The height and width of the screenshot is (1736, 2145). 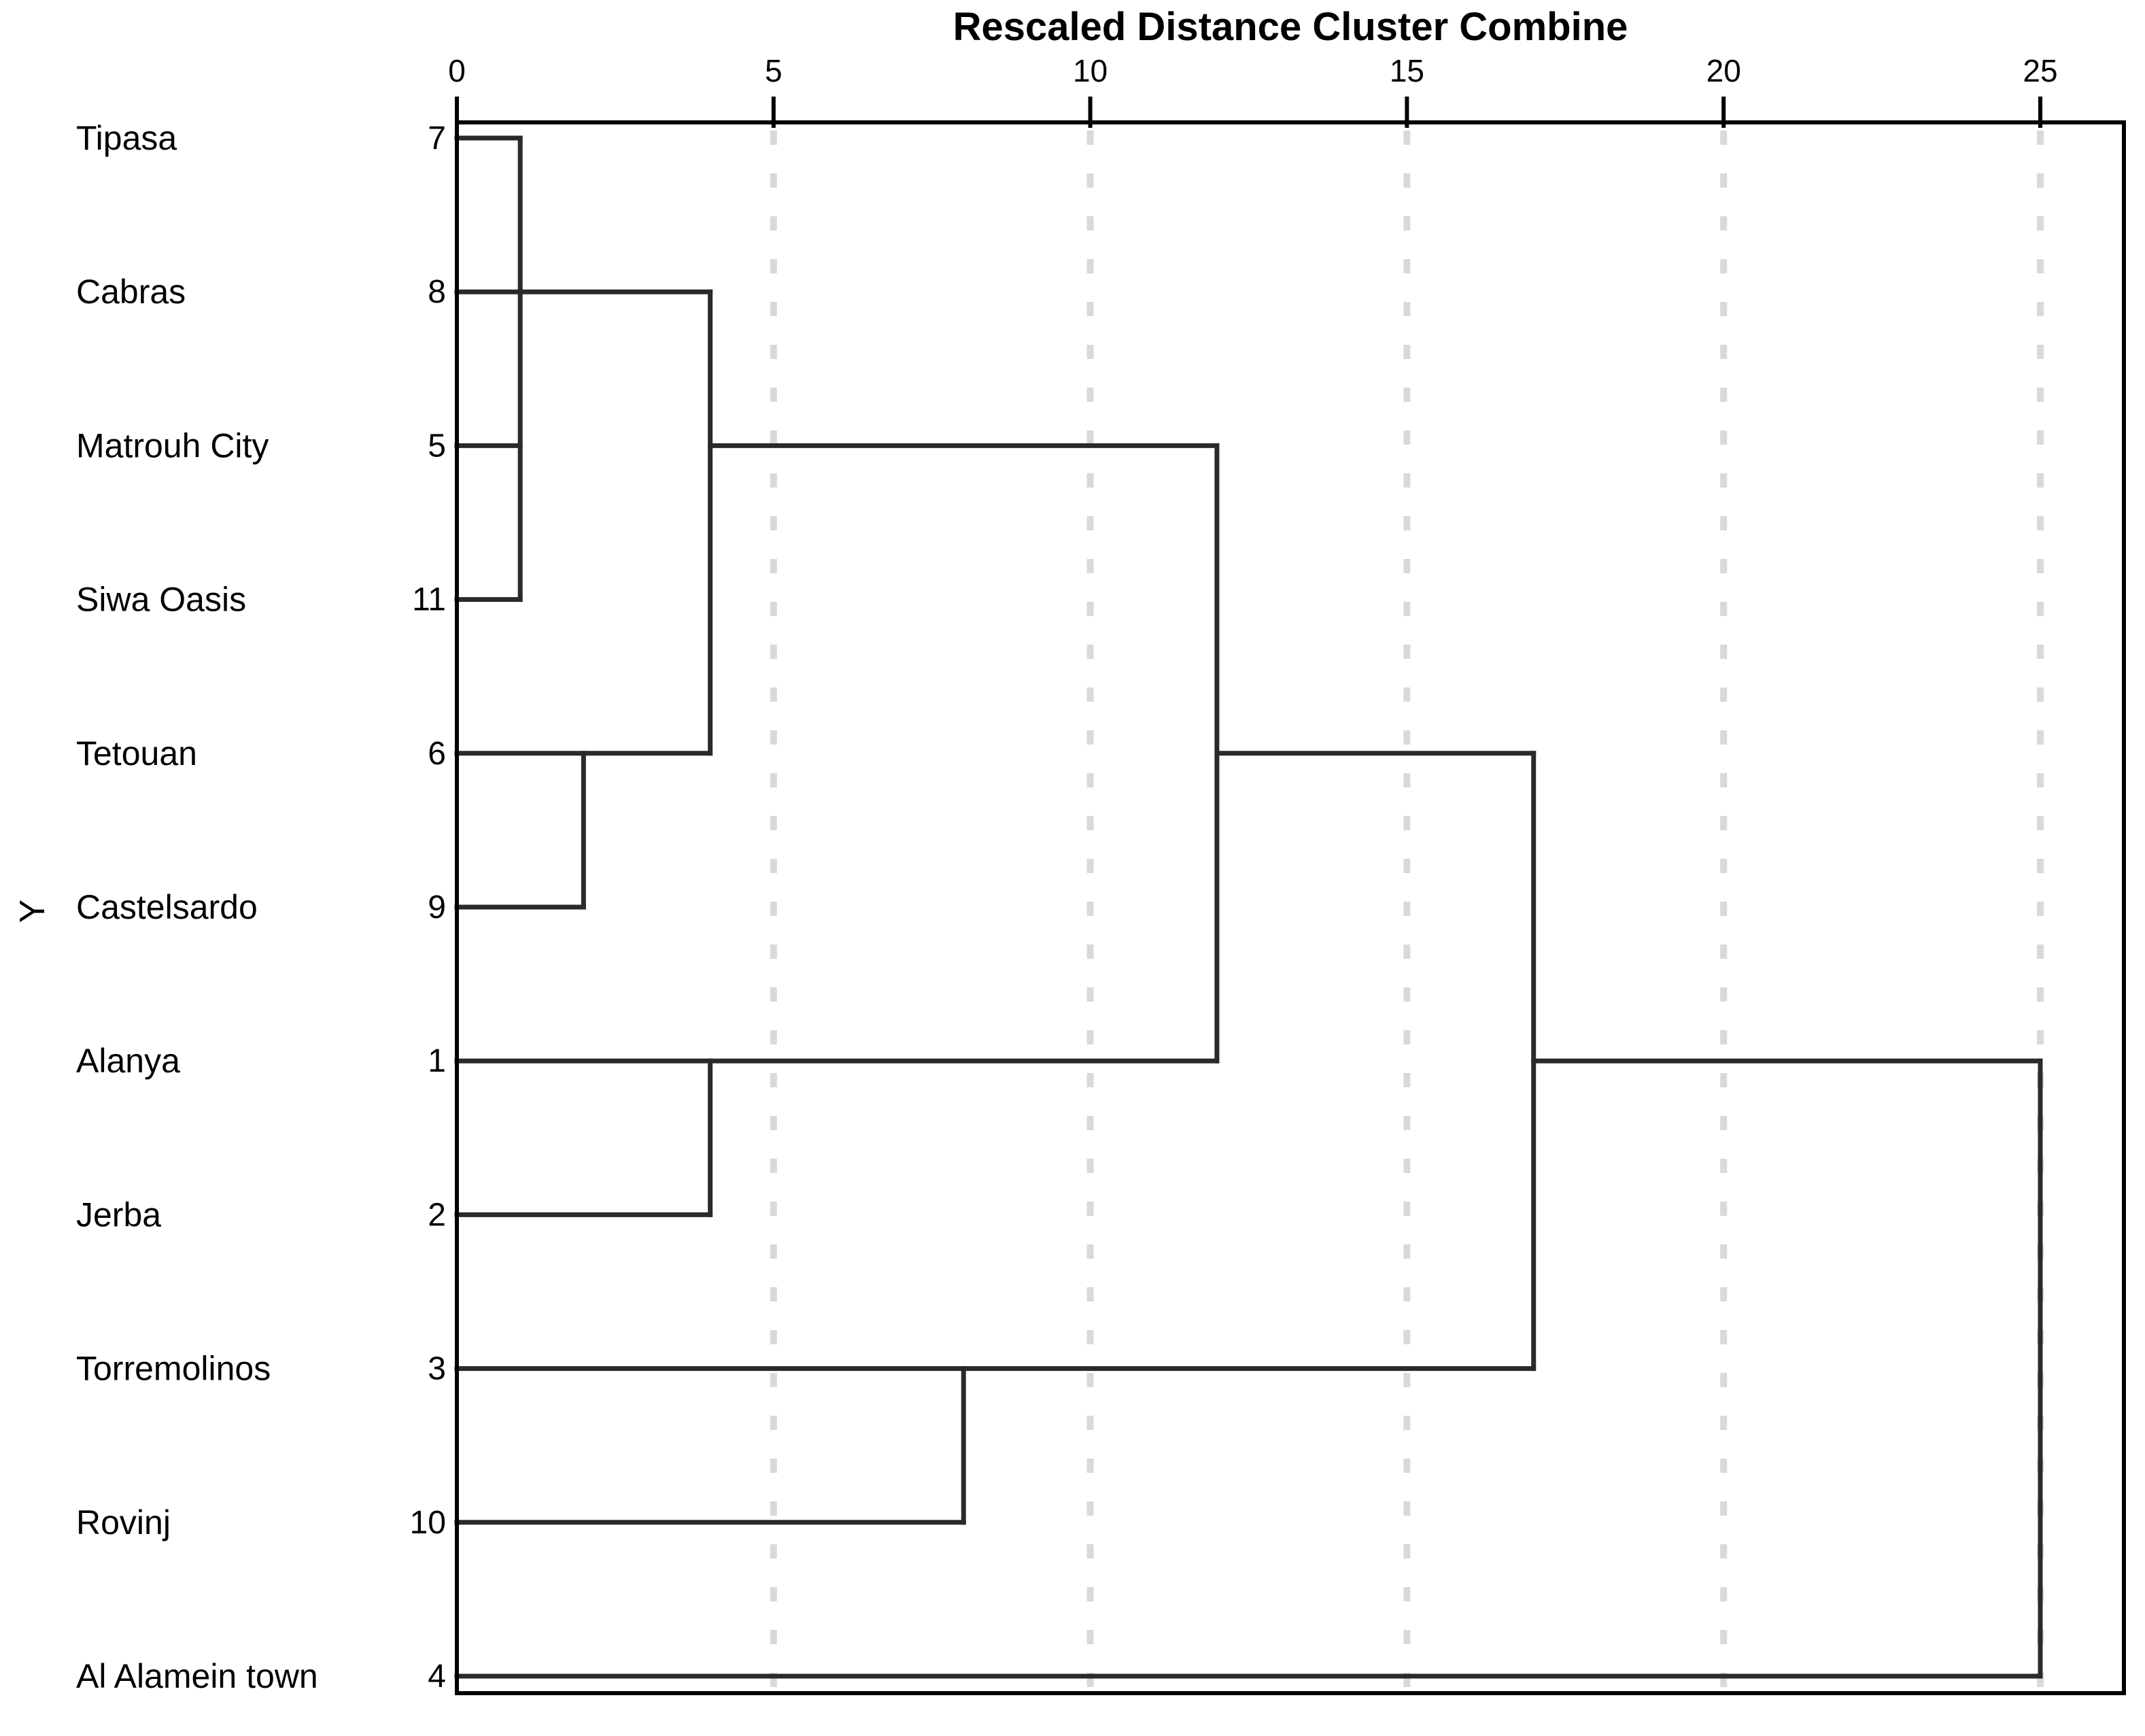 What do you see at coordinates (173, 1369) in the screenshot?
I see `leaf-label: Torremolinos` at bounding box center [173, 1369].